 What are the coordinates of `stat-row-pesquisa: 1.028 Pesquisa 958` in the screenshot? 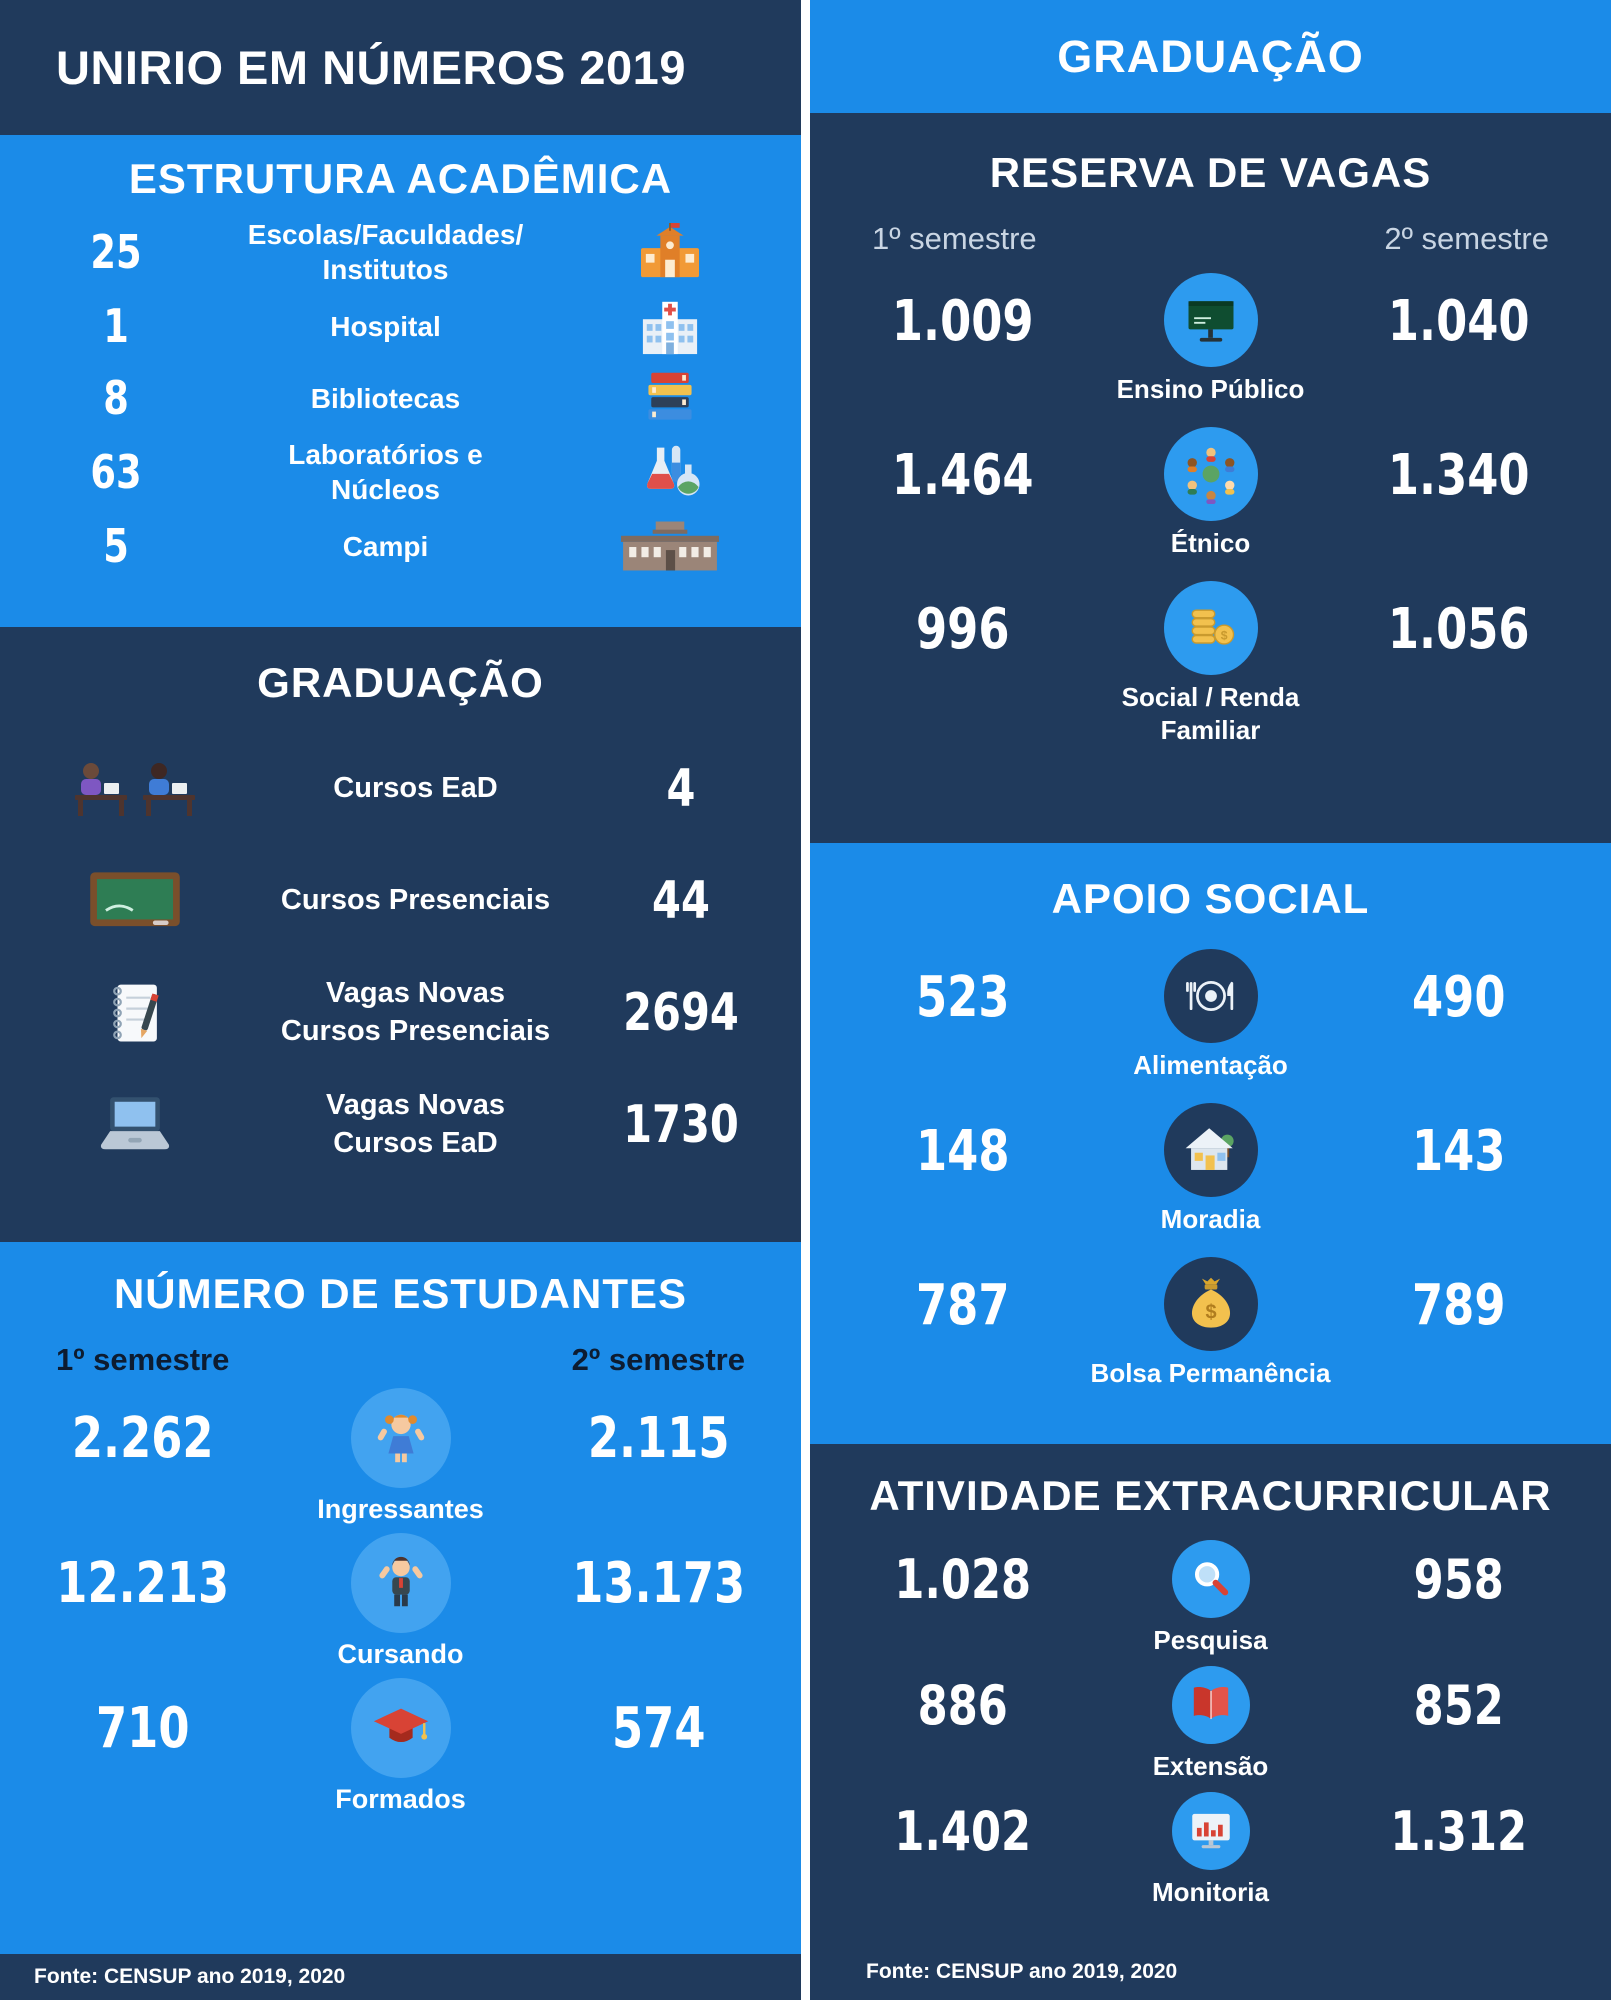 It's located at (1210, 1599).